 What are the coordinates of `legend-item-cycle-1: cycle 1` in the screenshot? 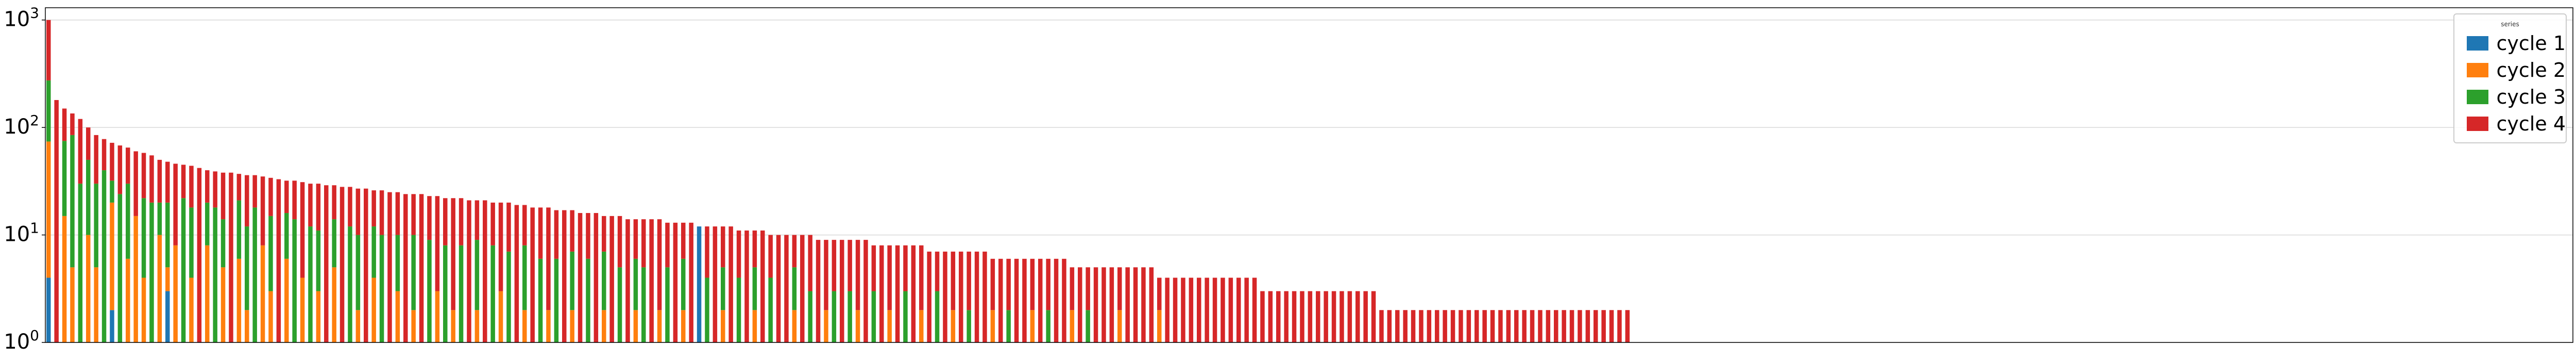 It's located at (2510, 43).